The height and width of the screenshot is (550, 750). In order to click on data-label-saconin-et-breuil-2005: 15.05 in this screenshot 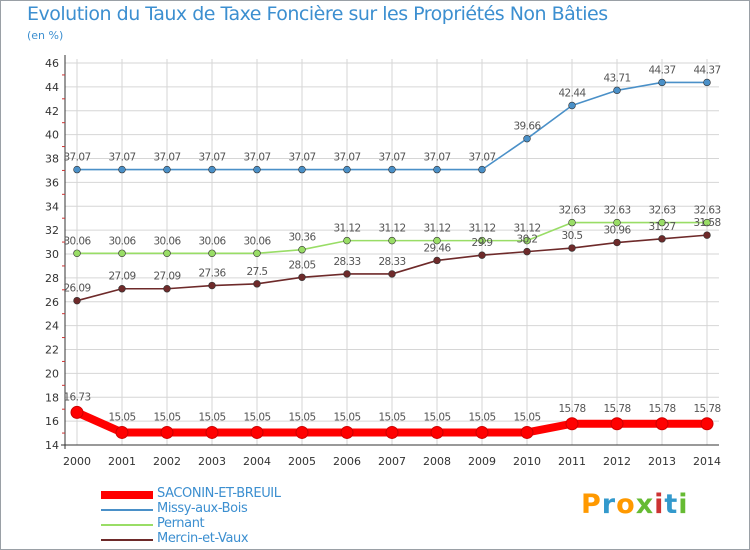, I will do `click(301, 417)`.